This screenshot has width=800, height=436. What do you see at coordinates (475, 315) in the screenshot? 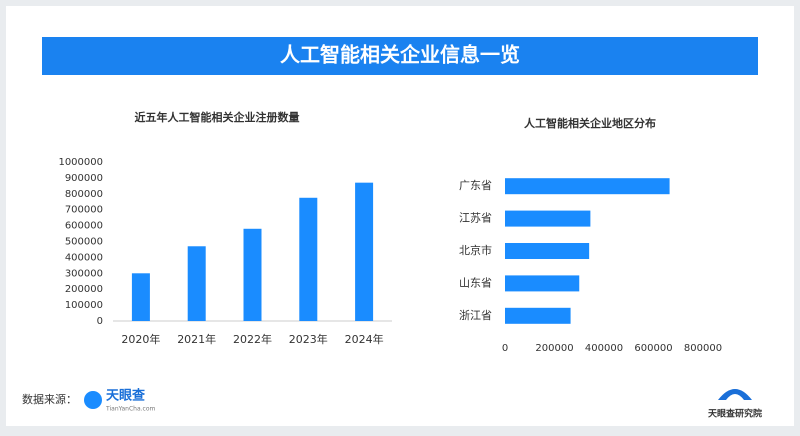
I see `y-tick-label: 浙江省` at bounding box center [475, 315].